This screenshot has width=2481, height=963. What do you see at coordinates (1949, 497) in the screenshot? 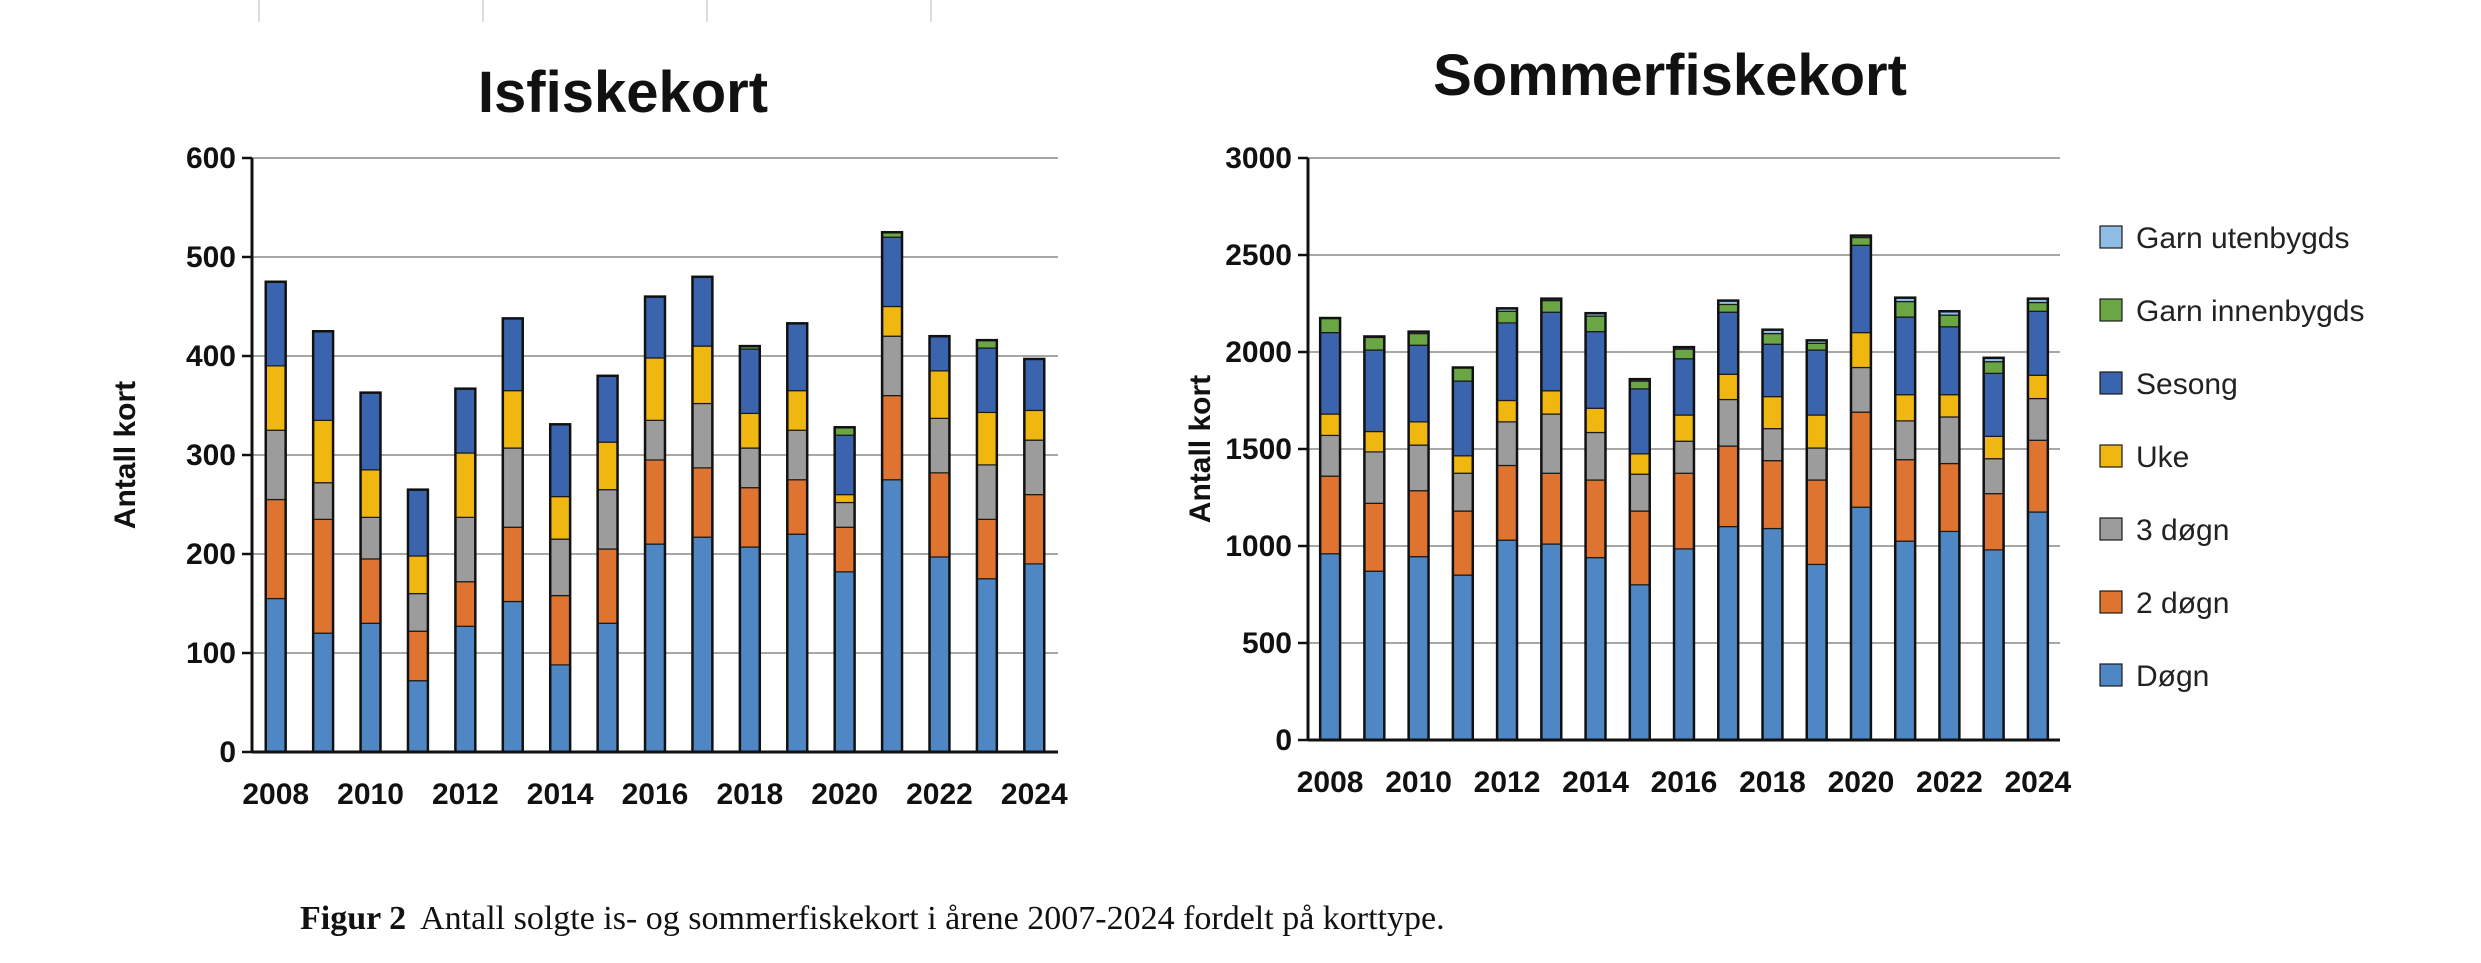
I see `chart2-bar-2-dogn-2022` at bounding box center [1949, 497].